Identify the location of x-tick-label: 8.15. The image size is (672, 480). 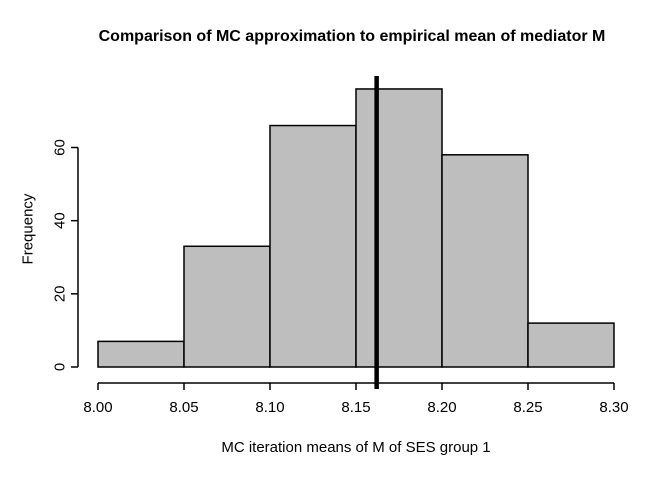
(355, 407).